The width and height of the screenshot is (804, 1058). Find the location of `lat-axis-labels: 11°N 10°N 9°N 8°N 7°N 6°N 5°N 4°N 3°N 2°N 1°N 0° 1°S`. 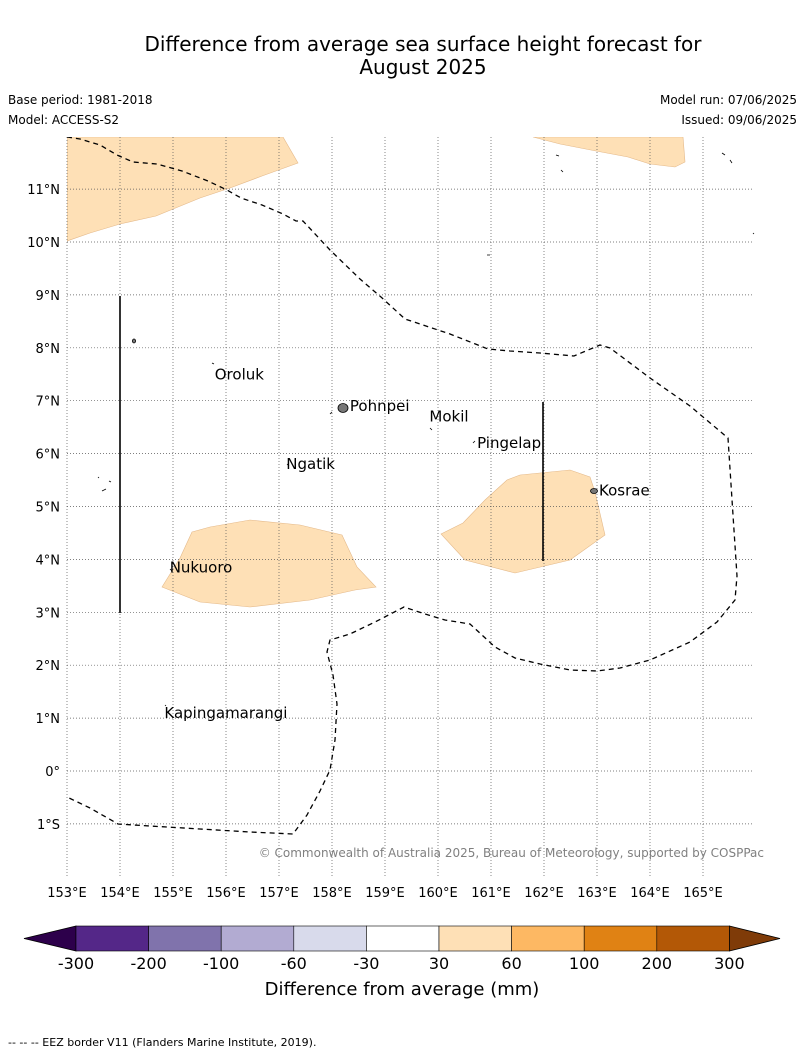

lat-axis-labels: 11°N 10°N 9°N 8°N 7°N 6°N 5°N 4°N 3°N 2°N 1°N 0° 1°S is located at coordinates (43, 508).